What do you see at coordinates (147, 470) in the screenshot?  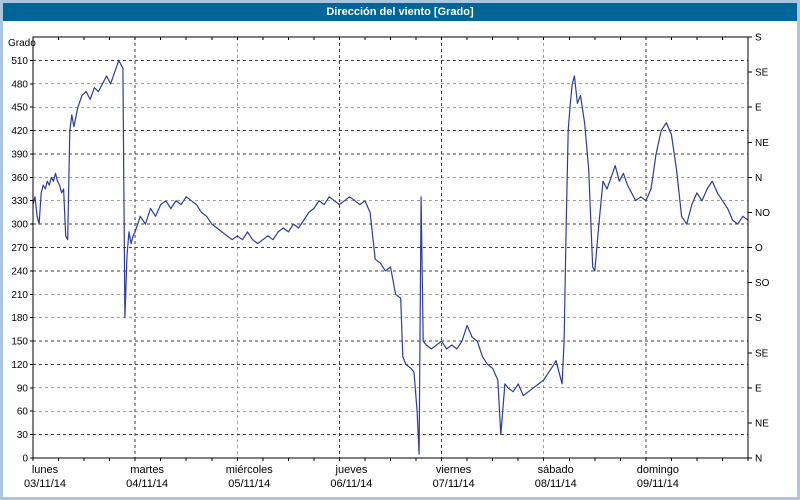 I see `x-day-name: martes` at bounding box center [147, 470].